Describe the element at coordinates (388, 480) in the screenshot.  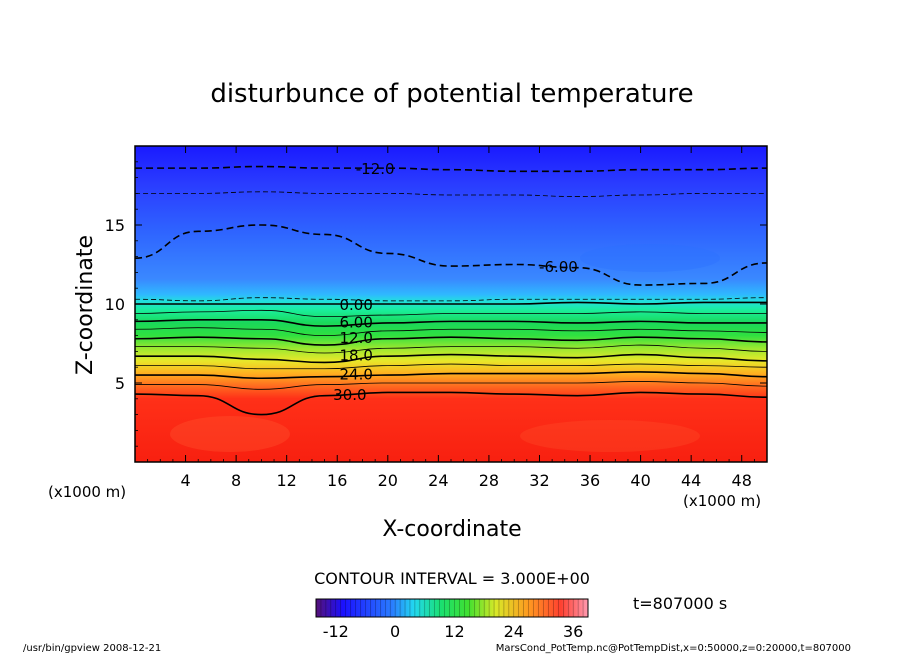
I see `x-tick-label: 20` at that location.